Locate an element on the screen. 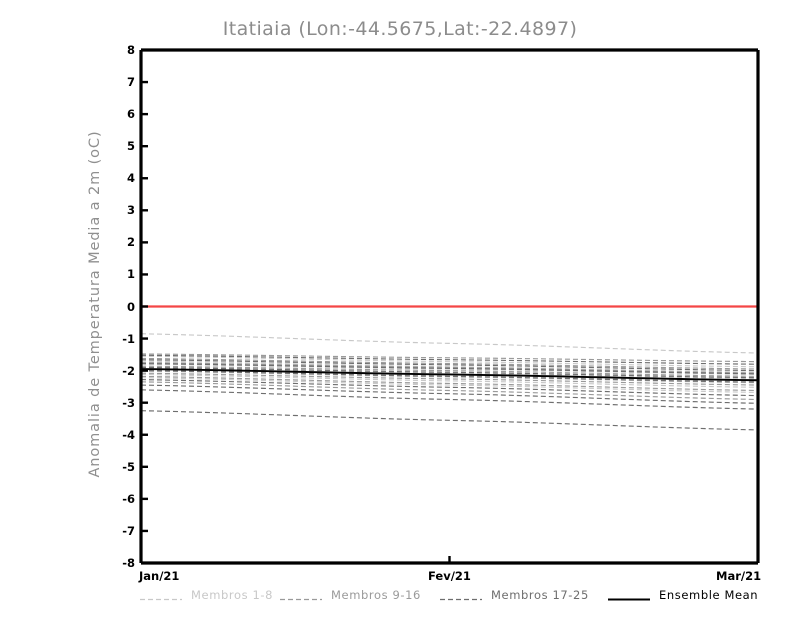 This screenshot has height=618, width=800. y-tick-label: 6 is located at coordinates (130, 114).